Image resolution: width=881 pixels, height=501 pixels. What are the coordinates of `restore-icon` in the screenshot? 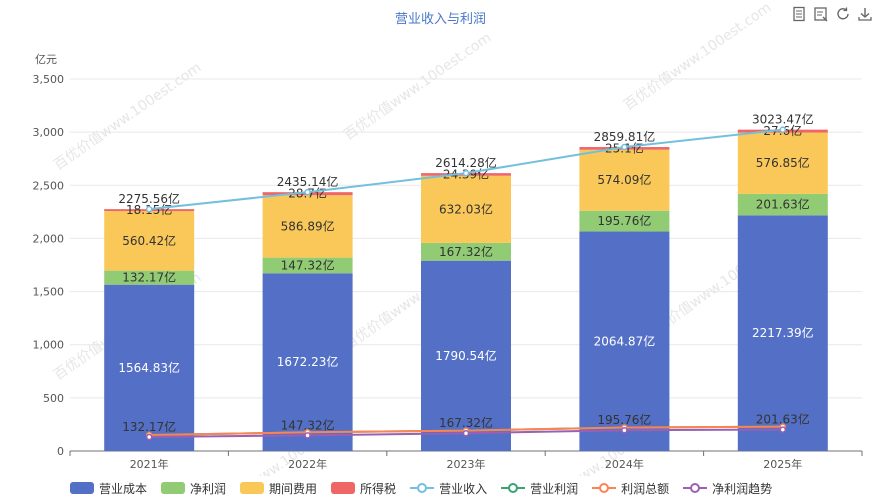 It's located at (821, 14).